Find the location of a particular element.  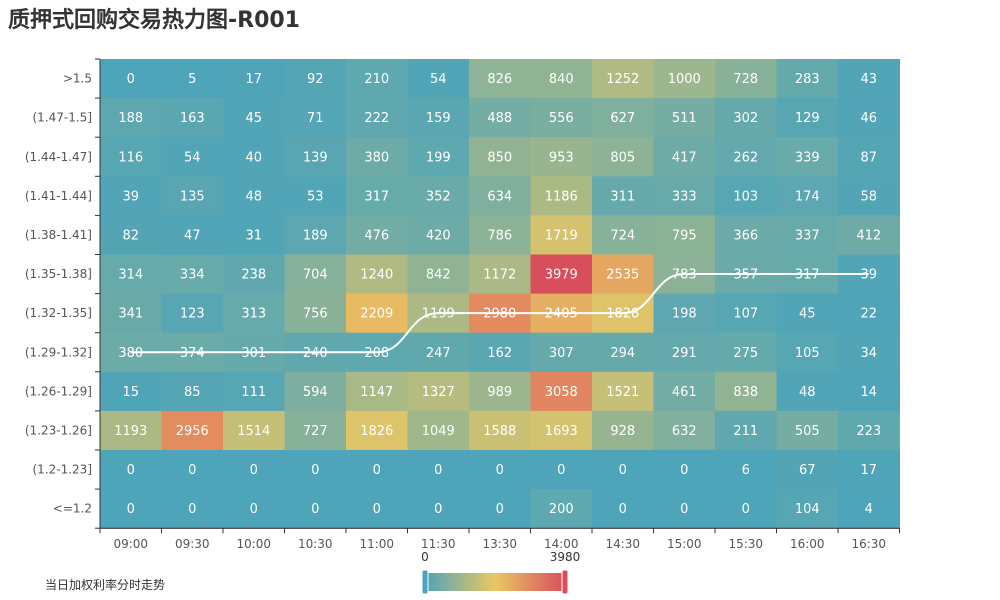

visual-map-max-handle is located at coordinates (565, 582).